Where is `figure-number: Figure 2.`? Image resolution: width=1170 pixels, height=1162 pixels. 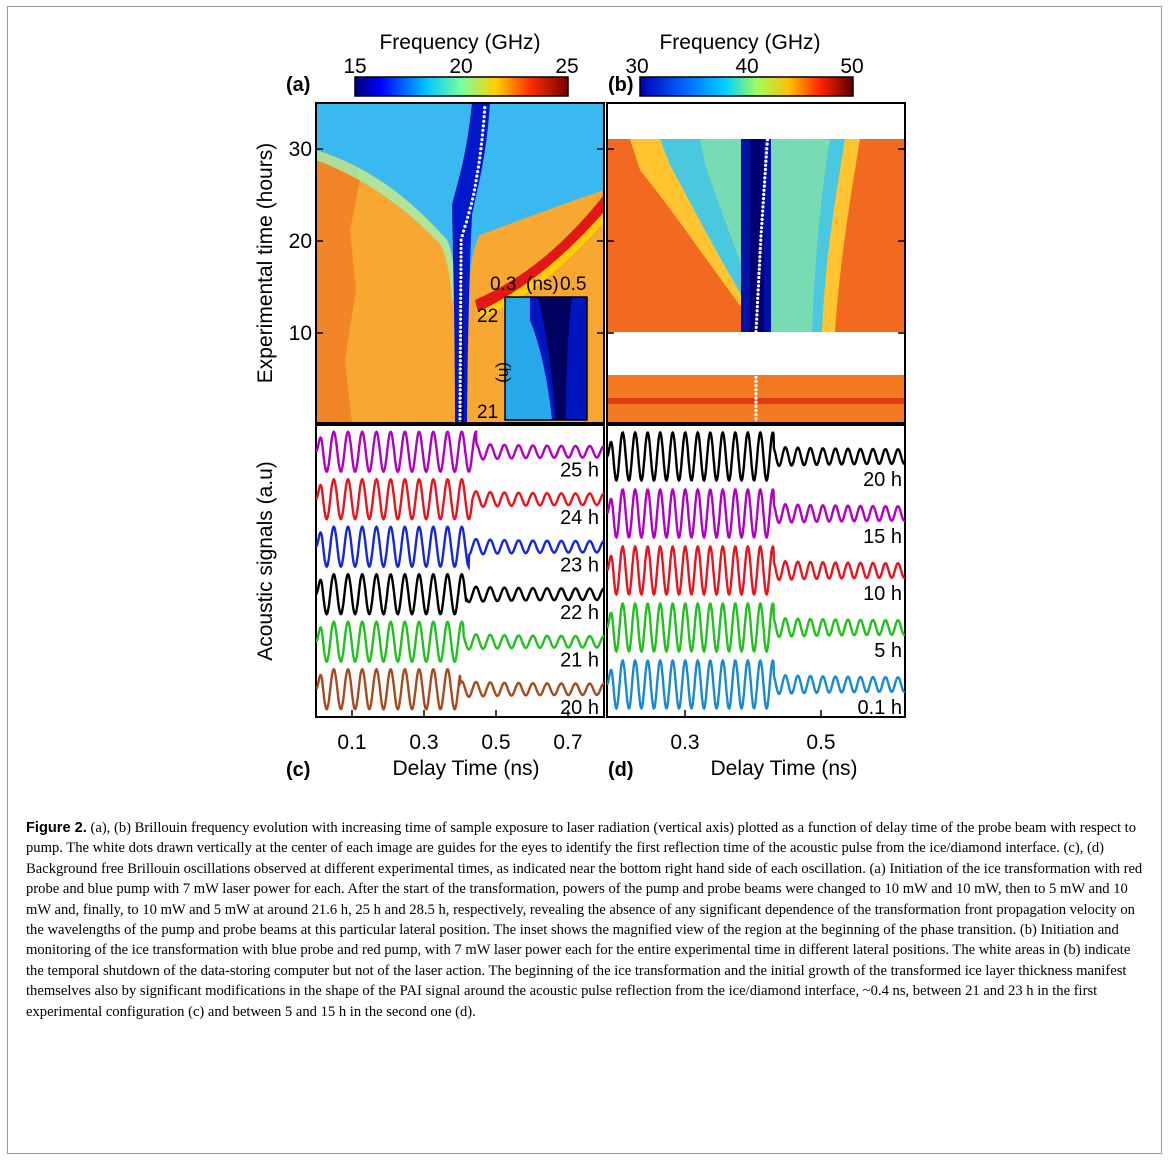
figure-number: Figure 2. is located at coordinates (56, 828).